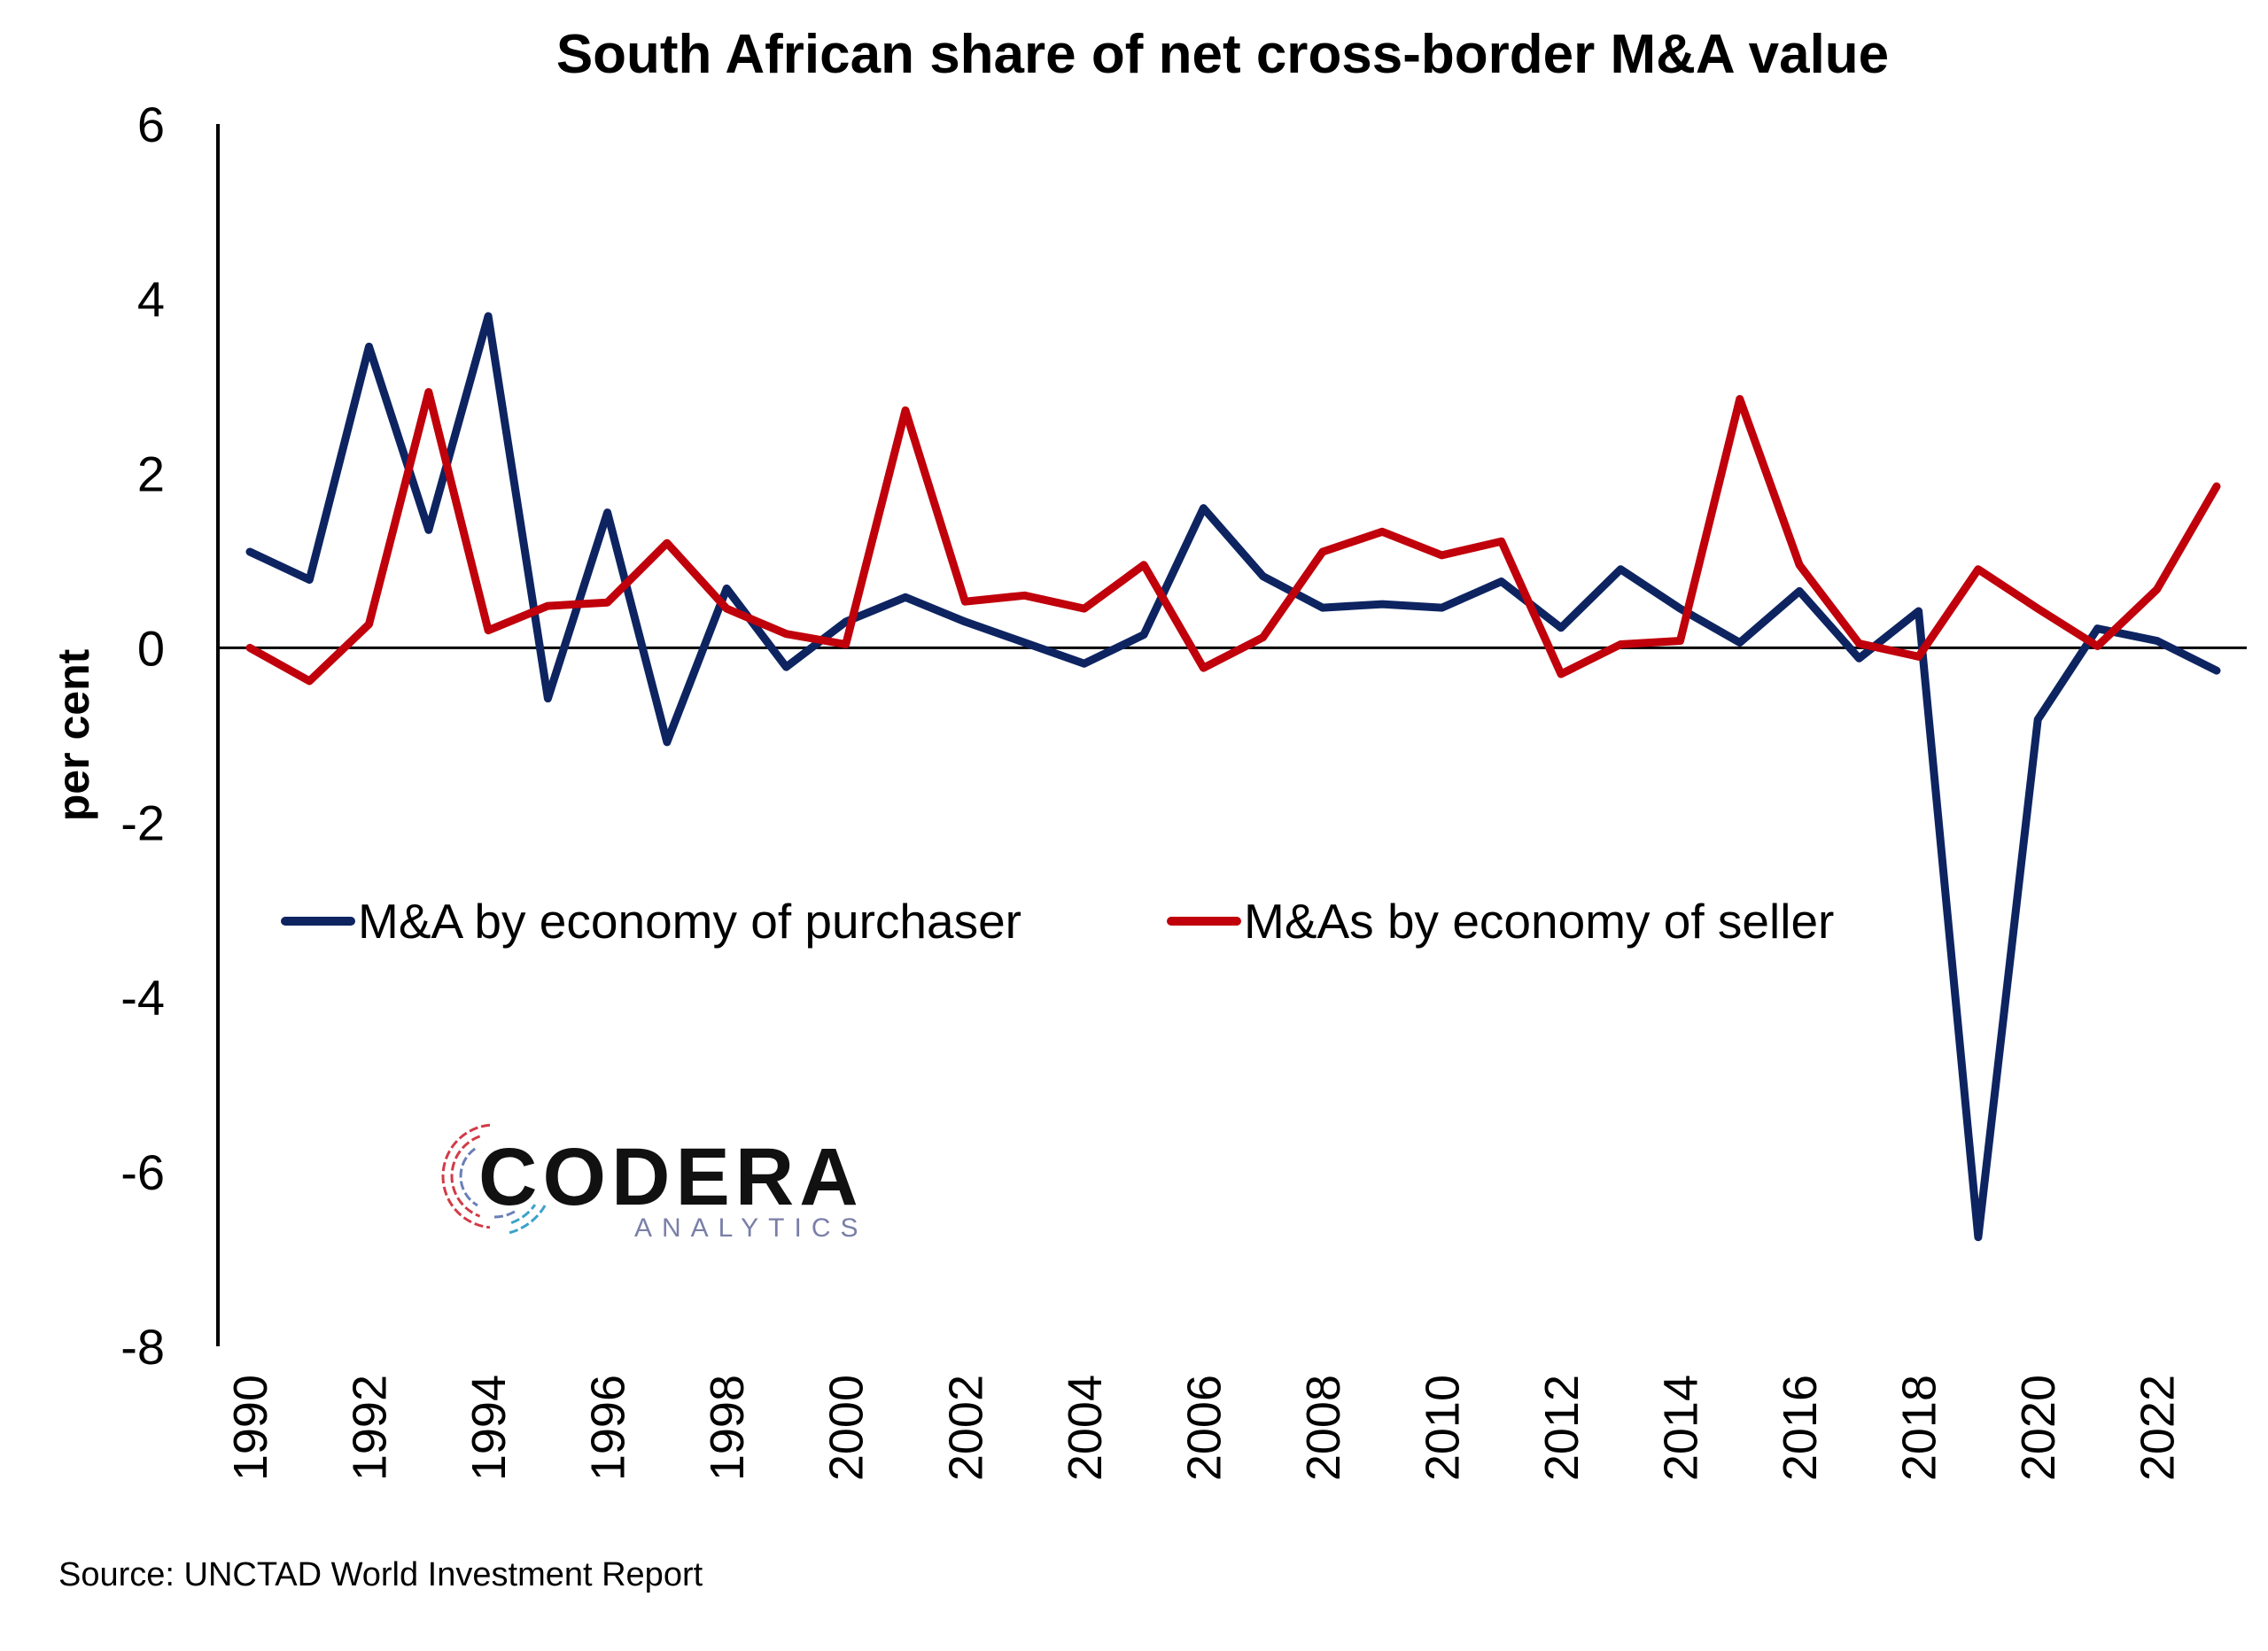  What do you see at coordinates (494, 1179) in the screenshot?
I see `logo-circuit-icon` at bounding box center [494, 1179].